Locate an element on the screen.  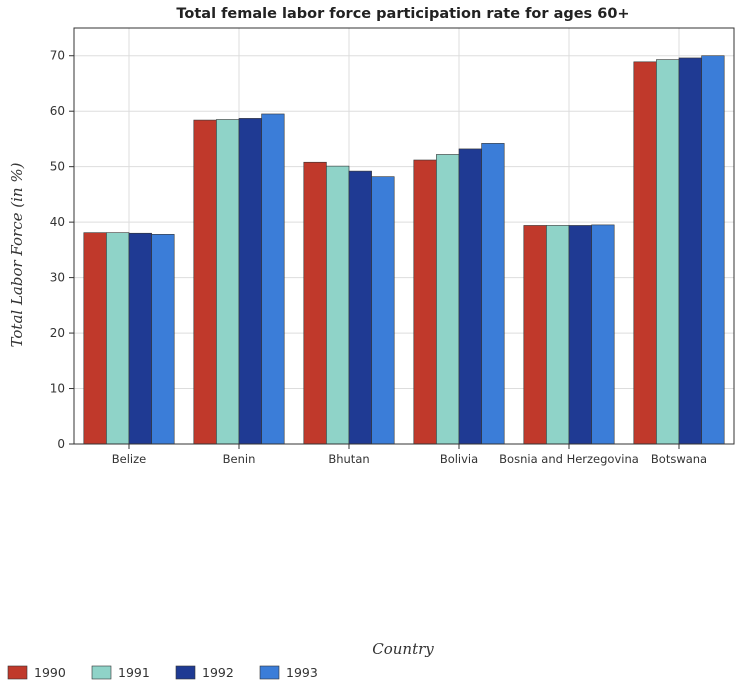
x-tick-label: Botswana is located at coordinates (679, 459).